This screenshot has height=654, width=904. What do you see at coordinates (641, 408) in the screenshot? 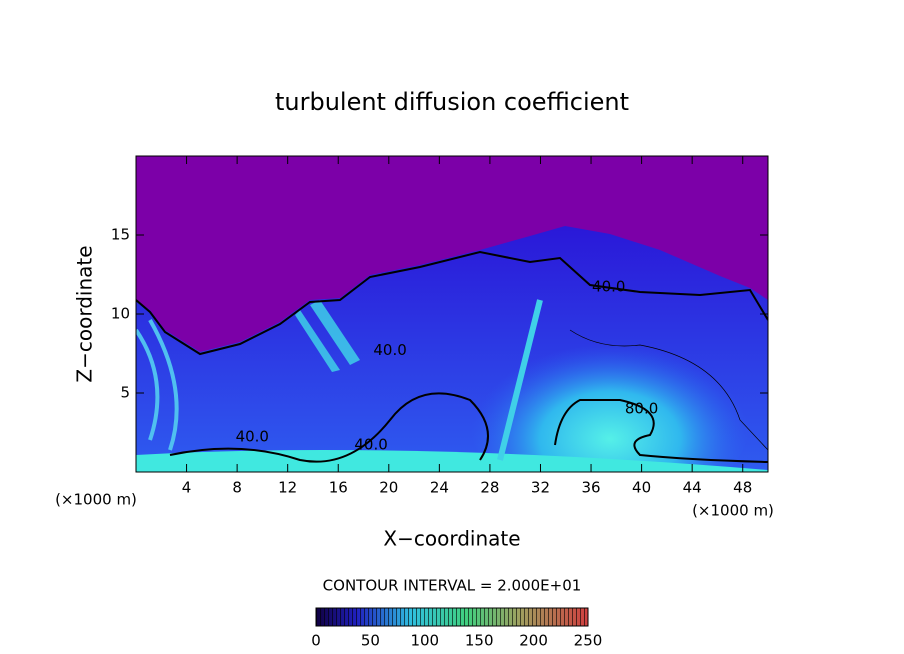
I see `contour-label: 80.0` at bounding box center [641, 408].